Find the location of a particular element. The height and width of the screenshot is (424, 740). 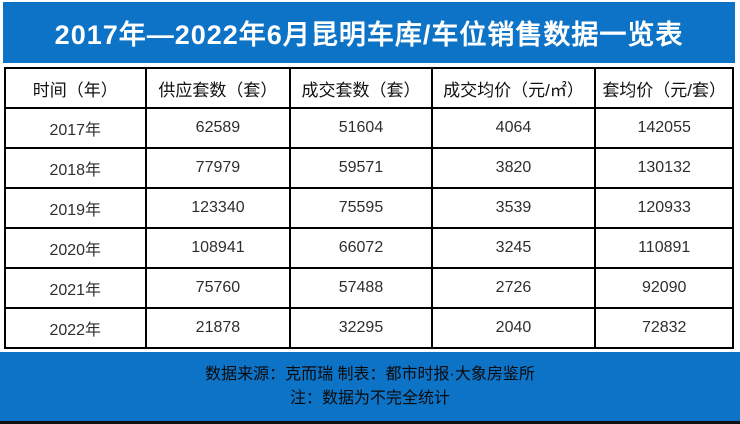

column-header-sold: 成交套数（套） is located at coordinates (361, 88).